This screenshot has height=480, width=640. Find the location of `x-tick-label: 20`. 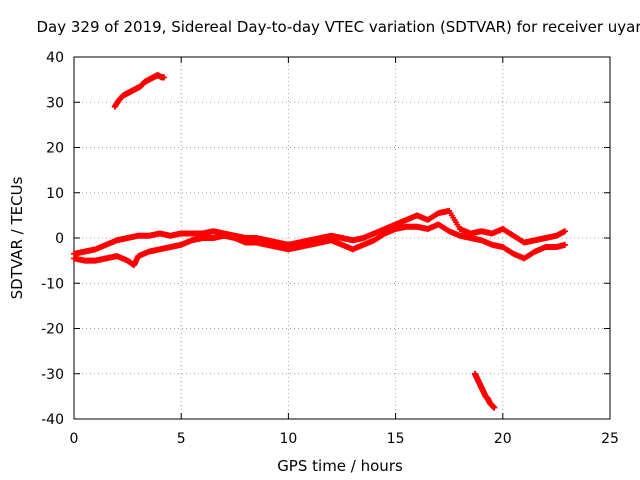

x-tick-label: 20 is located at coordinates (503, 439).